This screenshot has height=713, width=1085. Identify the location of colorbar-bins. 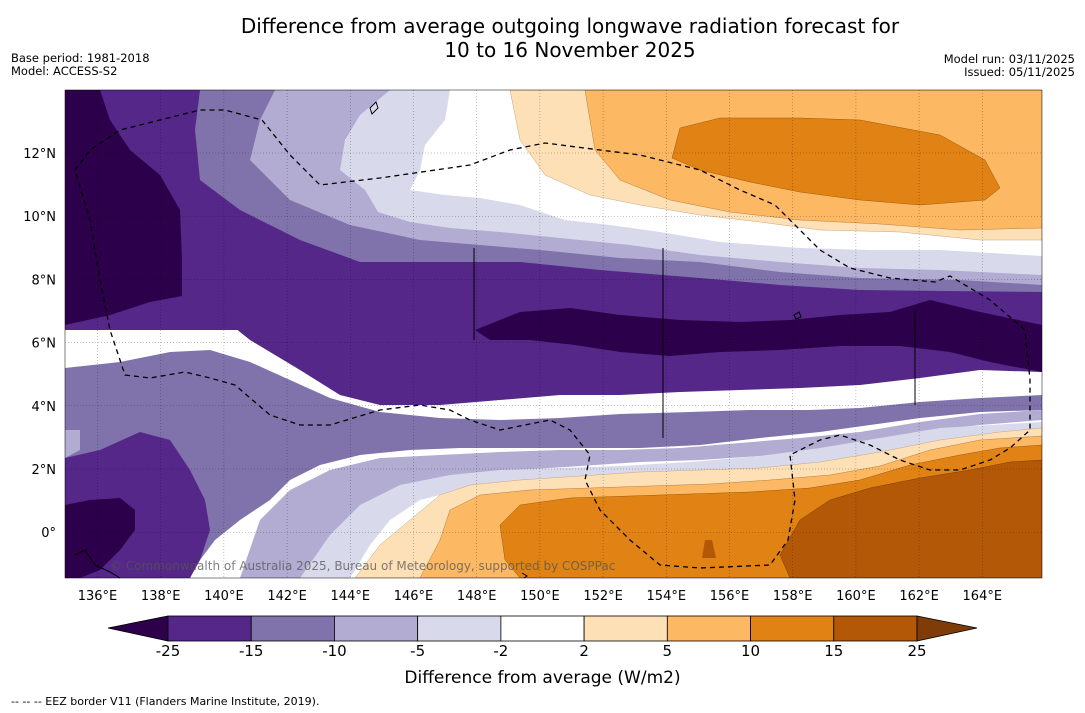
(542, 628).